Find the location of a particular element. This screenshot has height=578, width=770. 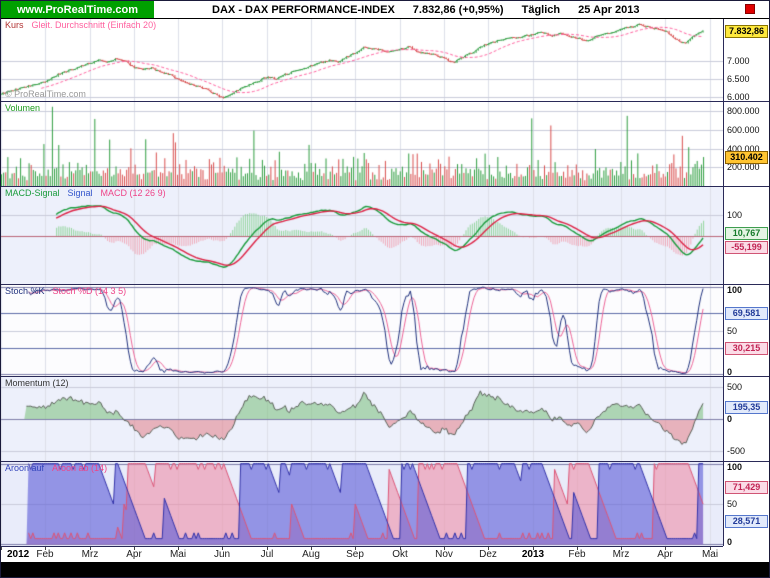

stoch-k-label: Stoch %K is located at coordinates (25, 291).